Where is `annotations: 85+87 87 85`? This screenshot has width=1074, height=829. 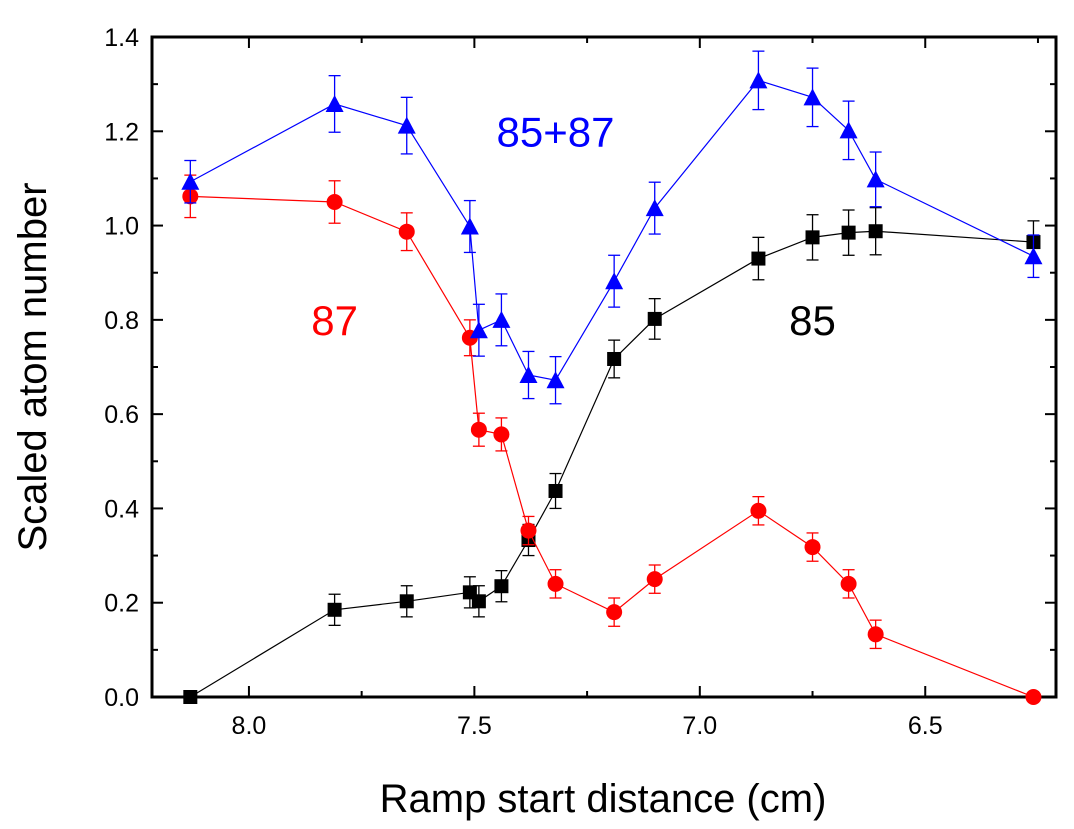
annotations: 85+87 87 85 is located at coordinates (573, 226).